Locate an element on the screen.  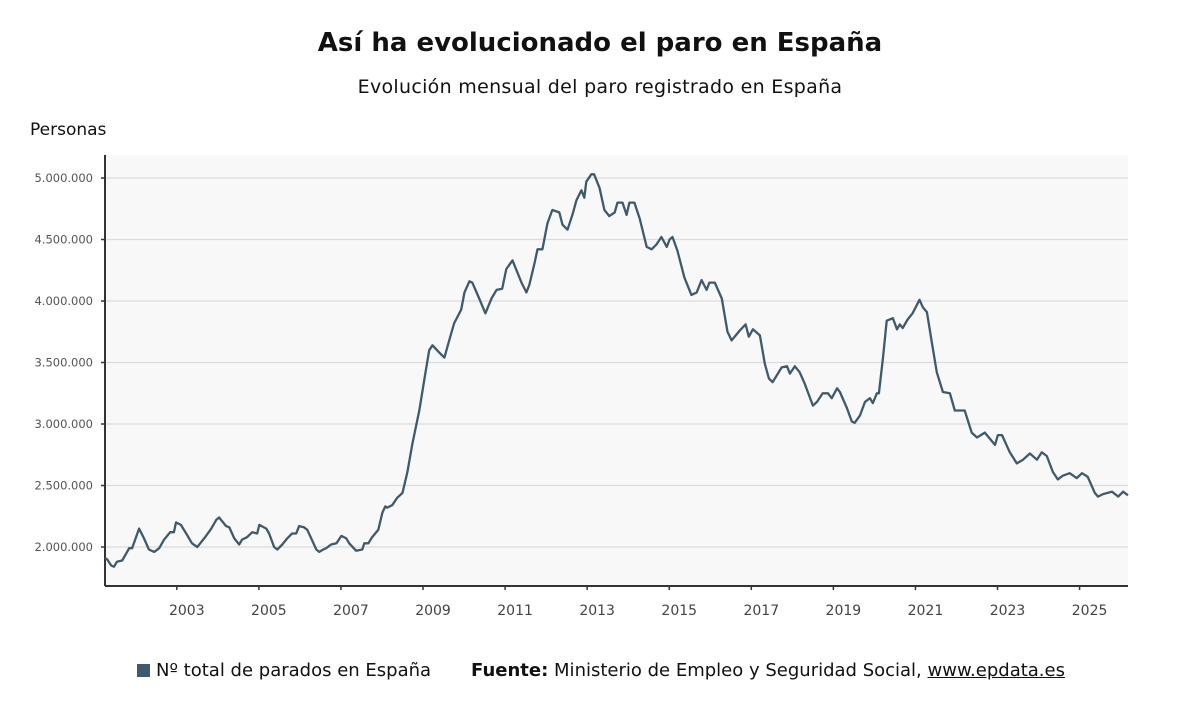
legend-swatch is located at coordinates (143, 670).